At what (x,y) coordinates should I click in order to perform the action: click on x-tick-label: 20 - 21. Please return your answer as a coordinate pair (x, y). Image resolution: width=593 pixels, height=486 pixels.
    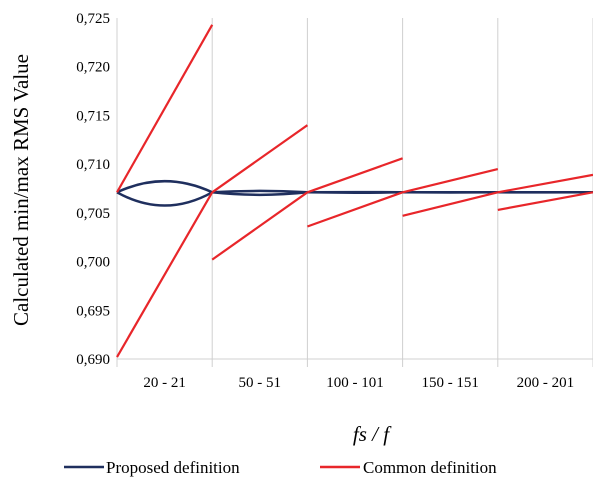
    Looking at the image, I should click on (164, 383).